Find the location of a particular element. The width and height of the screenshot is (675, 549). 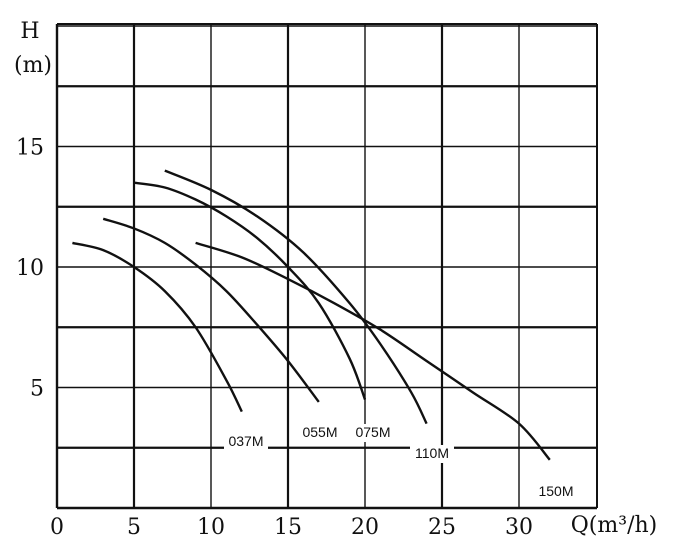

y-axis-label: H is located at coordinates (29, 31).